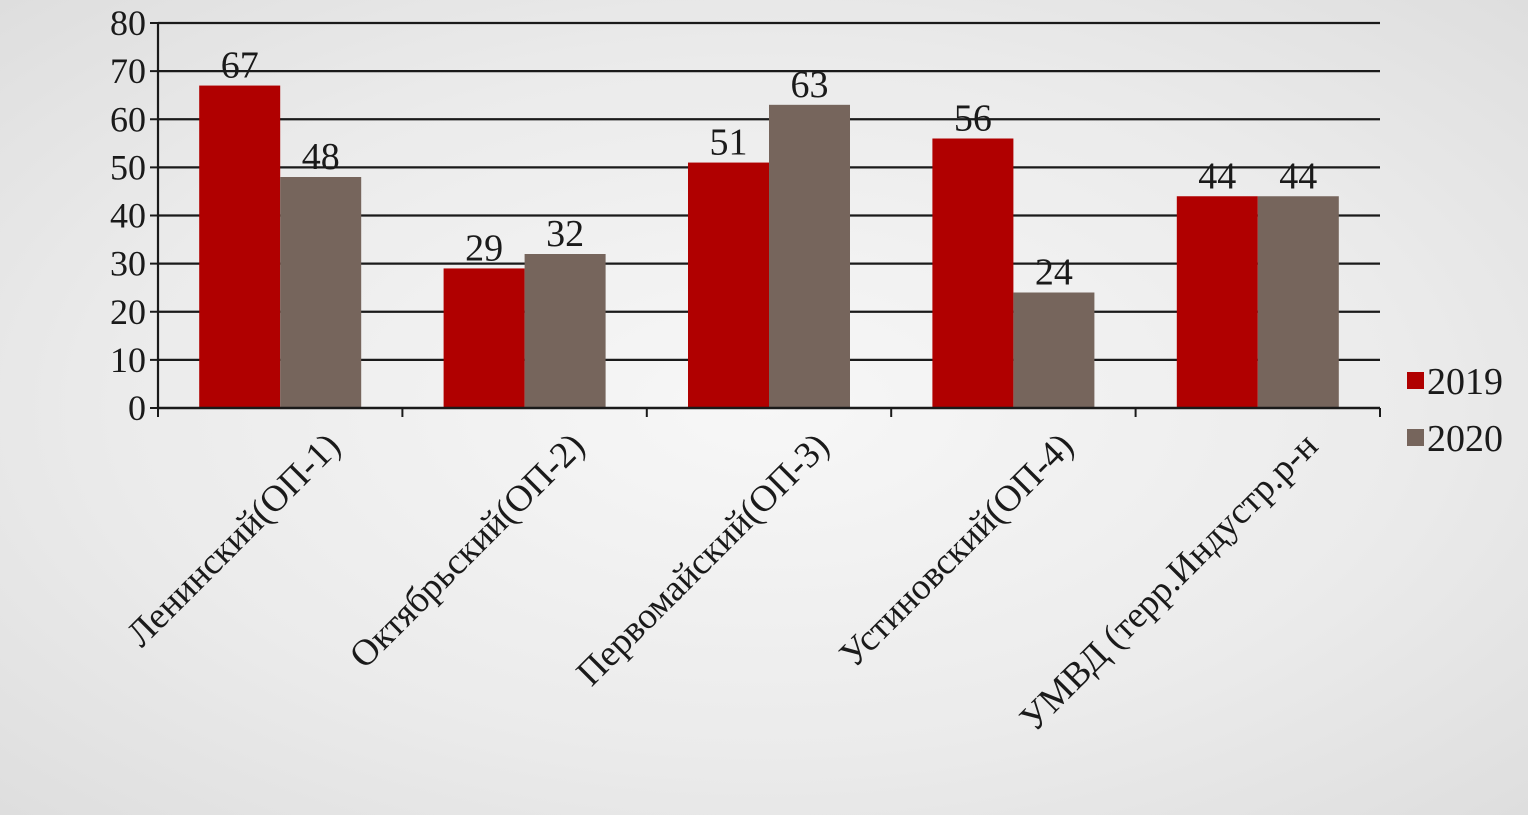  What do you see at coordinates (484, 248) in the screenshot?
I see `data-label: 29` at bounding box center [484, 248].